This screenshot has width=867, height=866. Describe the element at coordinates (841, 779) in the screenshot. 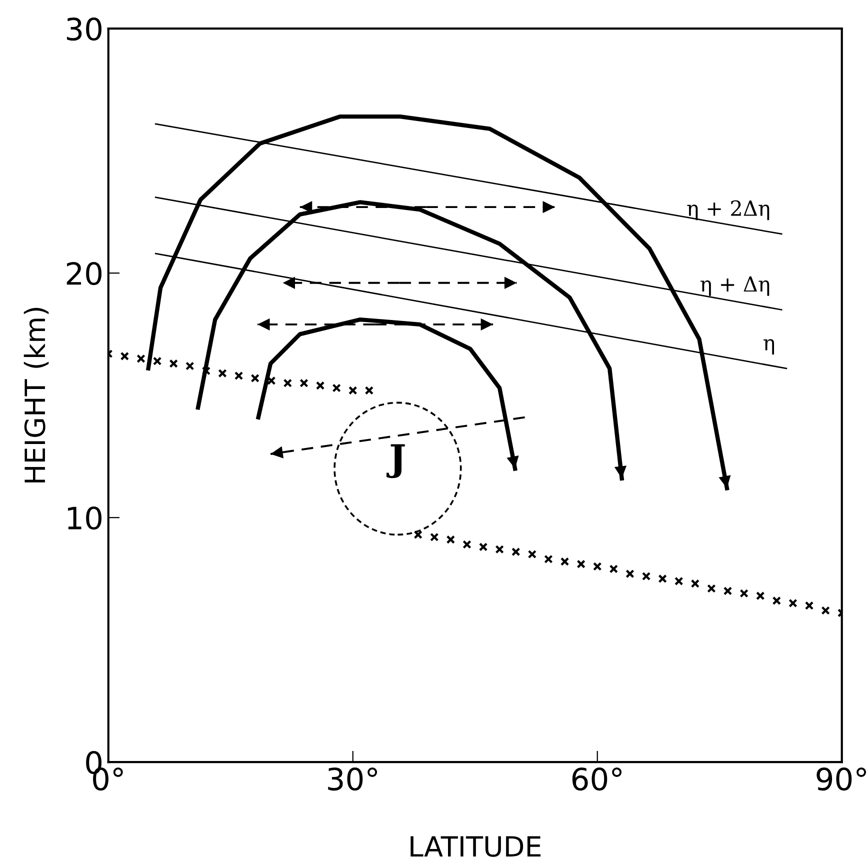

I see `x-tick-label: 90°` at that location.